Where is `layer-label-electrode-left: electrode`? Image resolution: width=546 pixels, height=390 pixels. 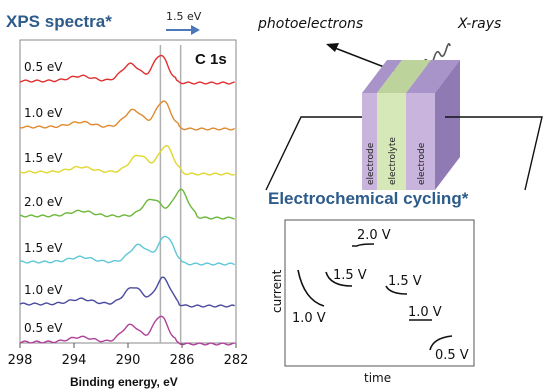
layer-label-electrode-left: electrode is located at coordinates (371, 163).